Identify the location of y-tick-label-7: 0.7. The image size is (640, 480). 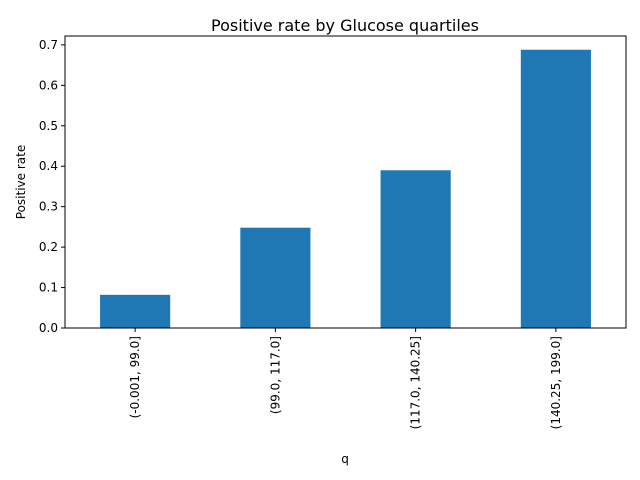
(48, 45).